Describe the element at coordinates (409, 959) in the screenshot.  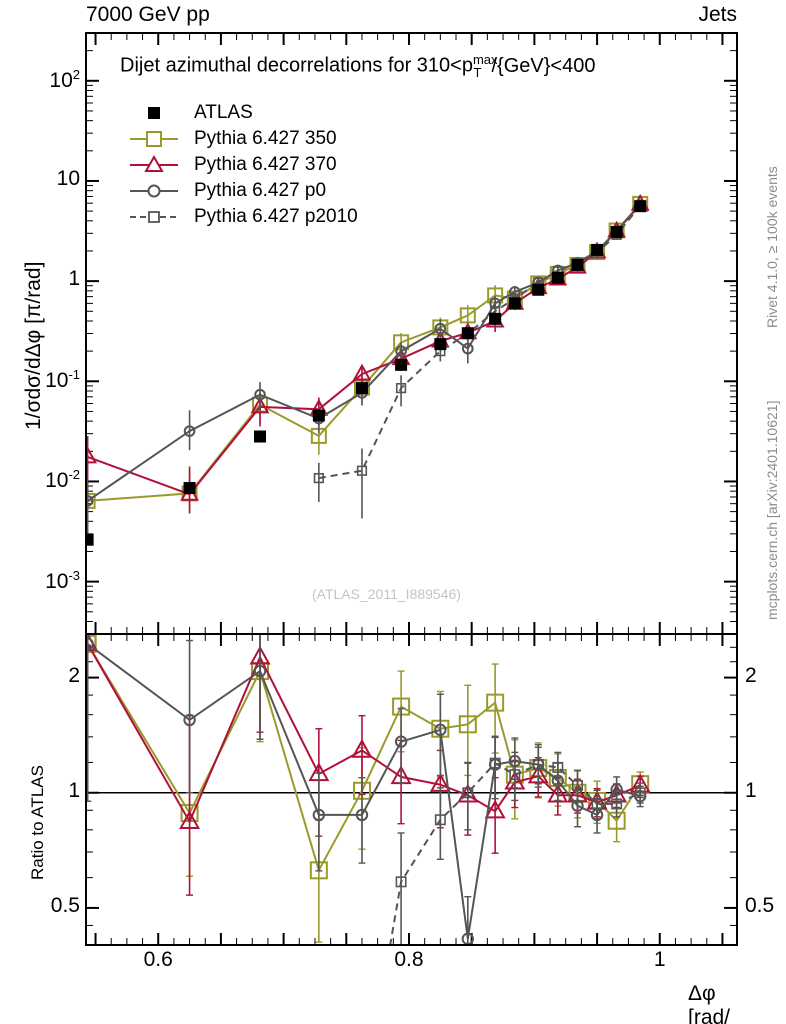
I see `x-tick-label: 0.8` at that location.